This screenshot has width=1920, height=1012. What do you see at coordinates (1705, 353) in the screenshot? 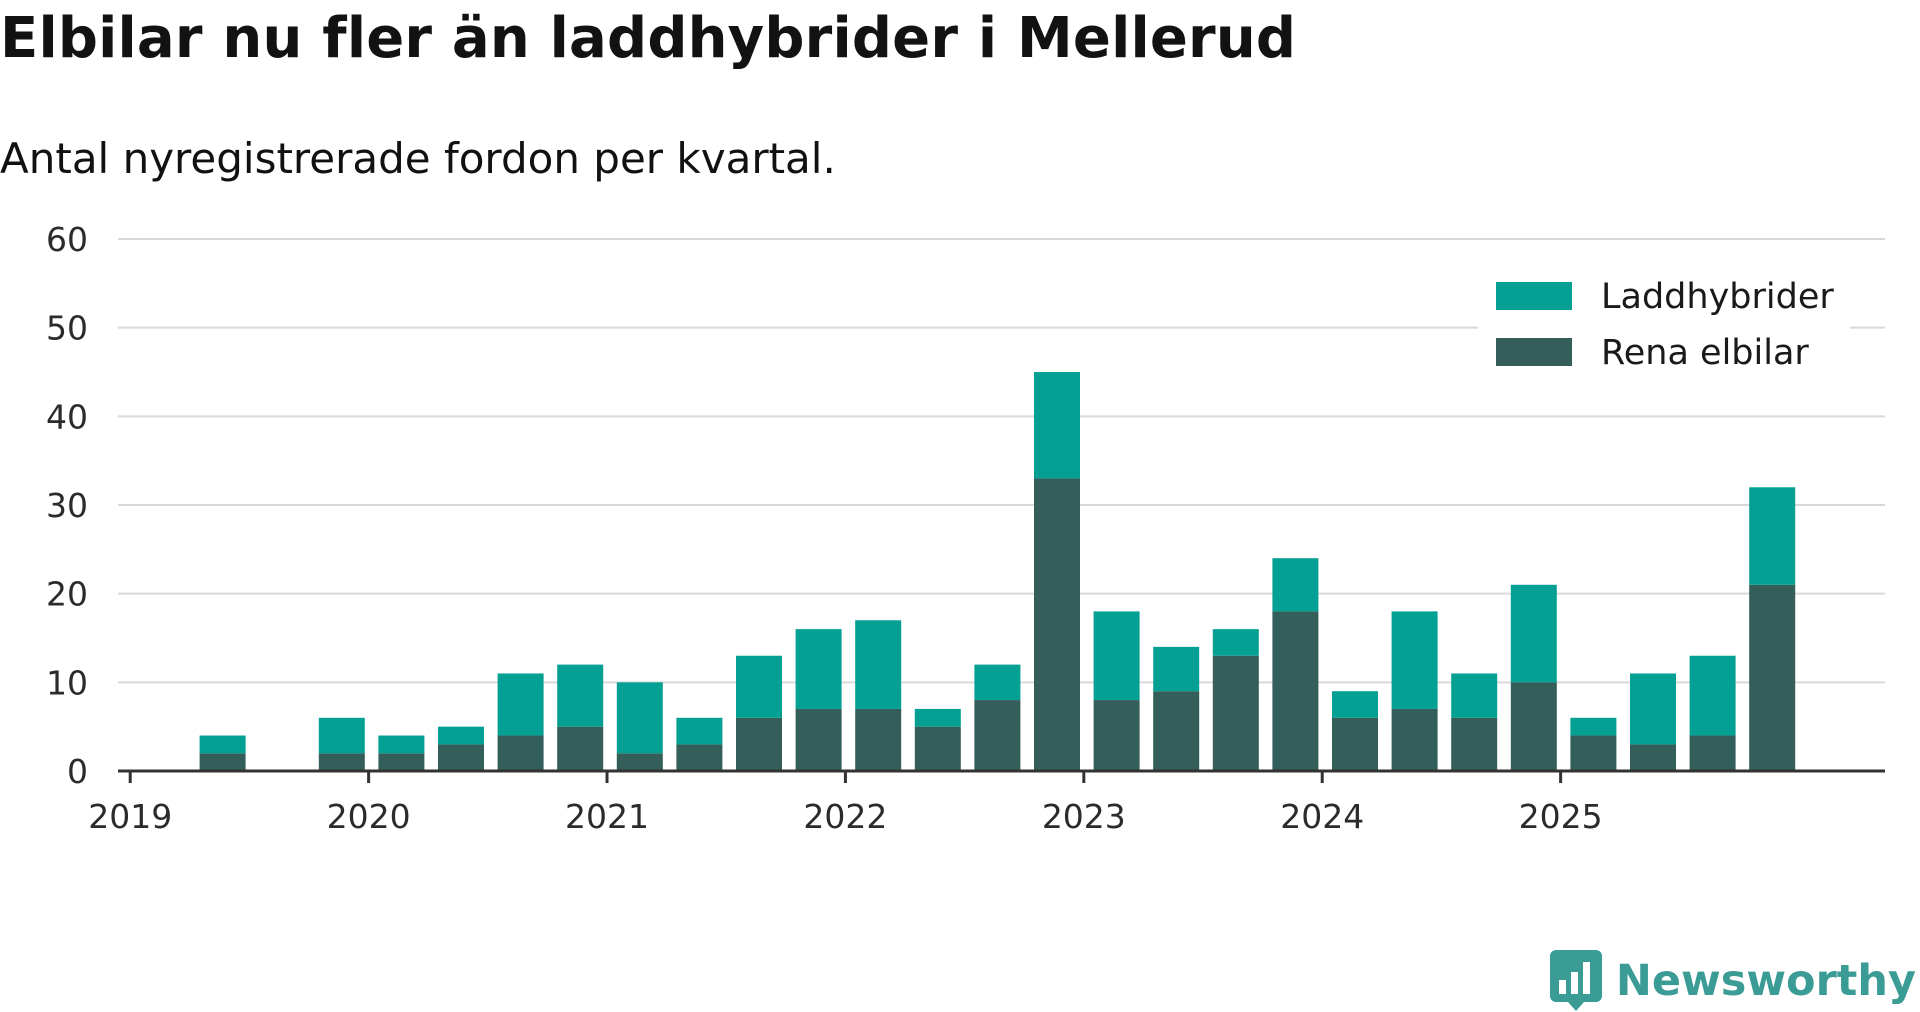
I see `legend-label: Rena elbilar` at bounding box center [1705, 353].